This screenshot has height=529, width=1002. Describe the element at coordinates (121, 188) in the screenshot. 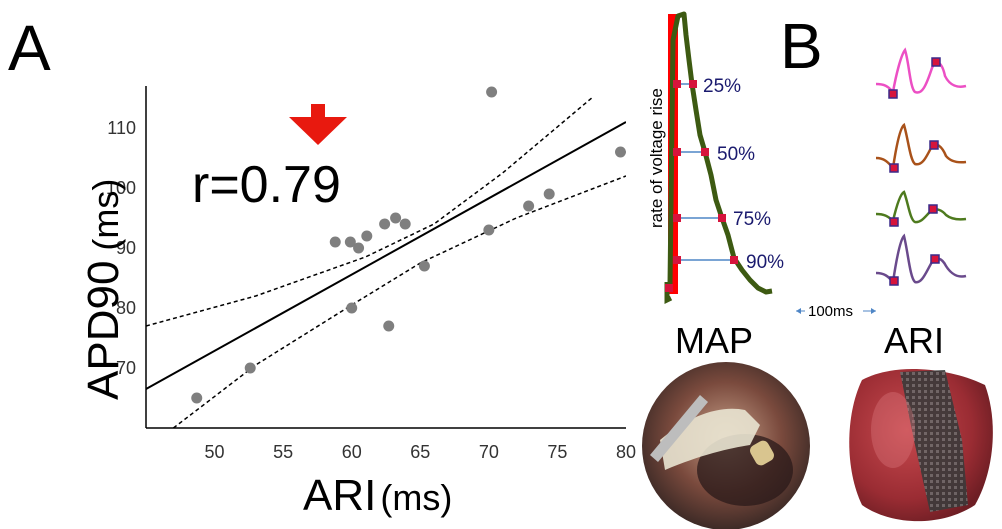

I see `y-tick-label: 100` at that location.